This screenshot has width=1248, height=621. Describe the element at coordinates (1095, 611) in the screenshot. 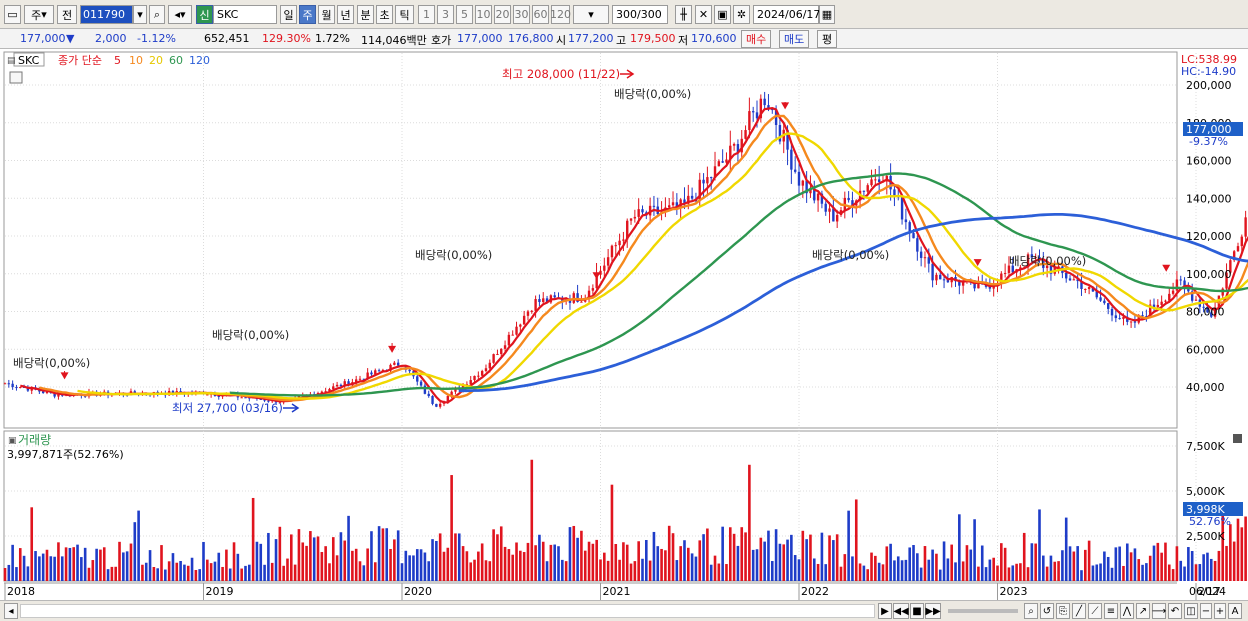

I see `draw-trend-icon: ⟋` at that location.